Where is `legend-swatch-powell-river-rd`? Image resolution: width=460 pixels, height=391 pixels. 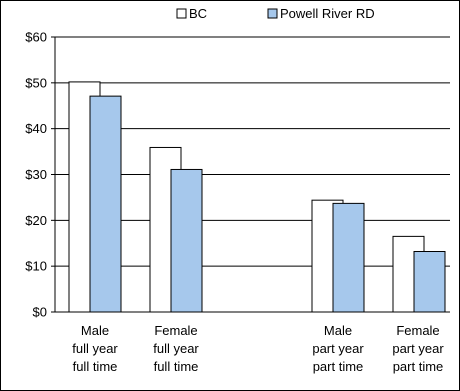 legend-swatch-powell-river-rd is located at coordinates (272, 13).